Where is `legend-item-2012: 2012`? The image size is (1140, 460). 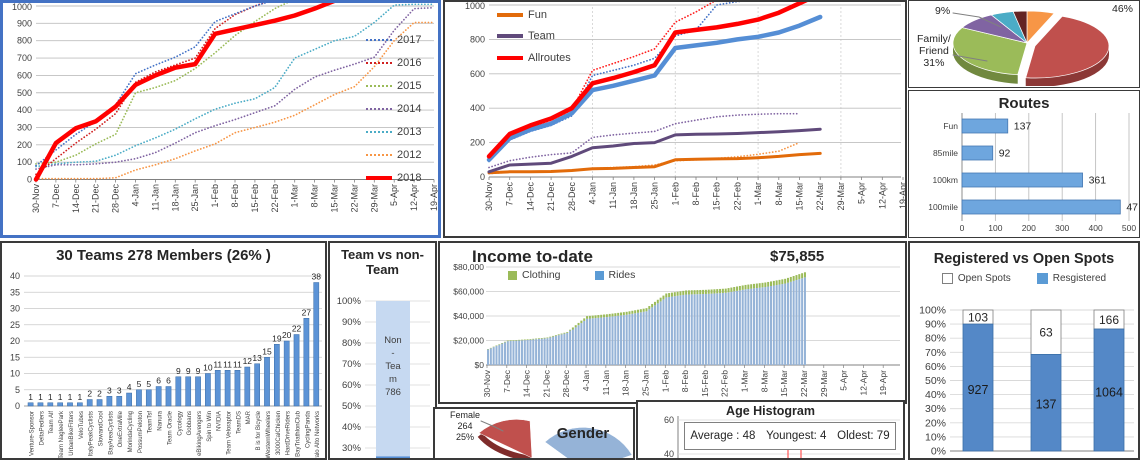 legend-item-2012: 2012 is located at coordinates (393, 154).